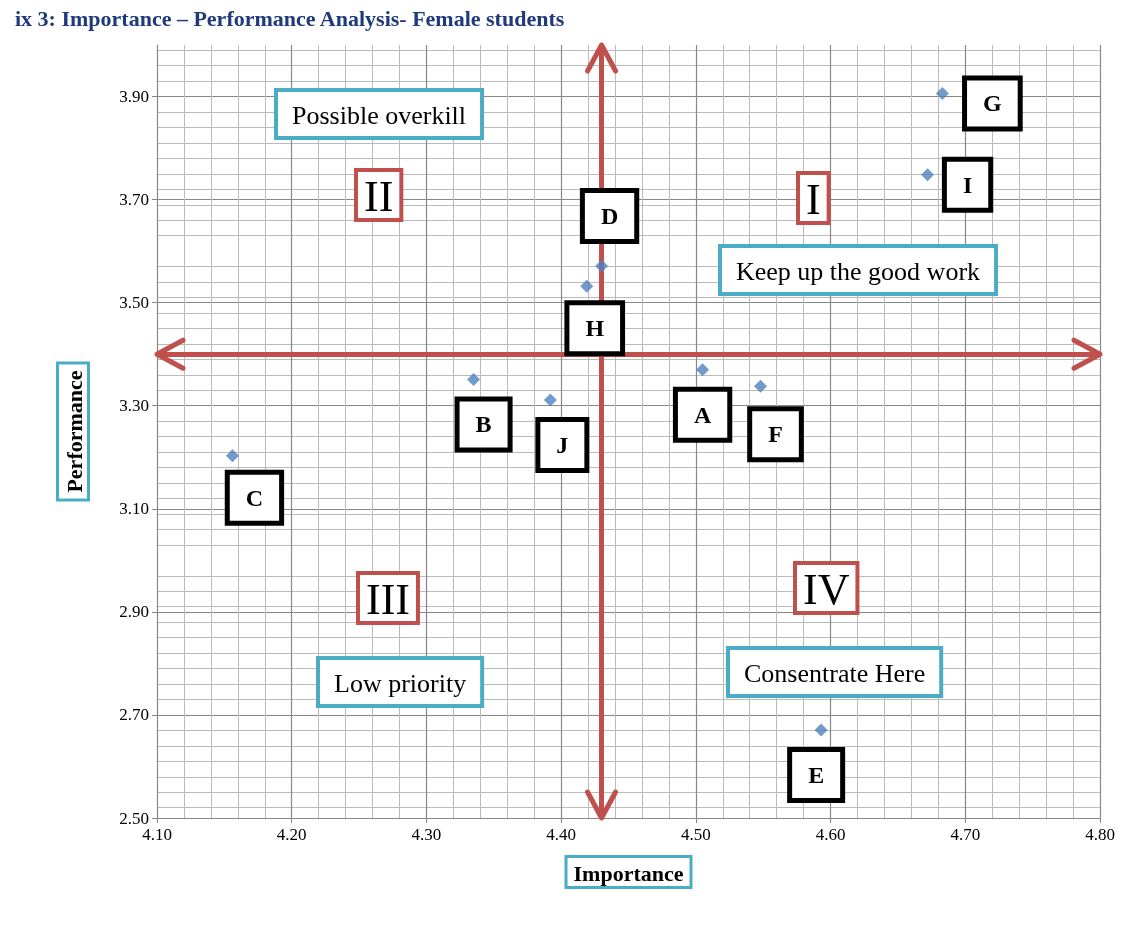 The height and width of the screenshot is (934, 1141). What do you see at coordinates (134, 303) in the screenshot?
I see `y-tick-label: 3.50` at bounding box center [134, 303].